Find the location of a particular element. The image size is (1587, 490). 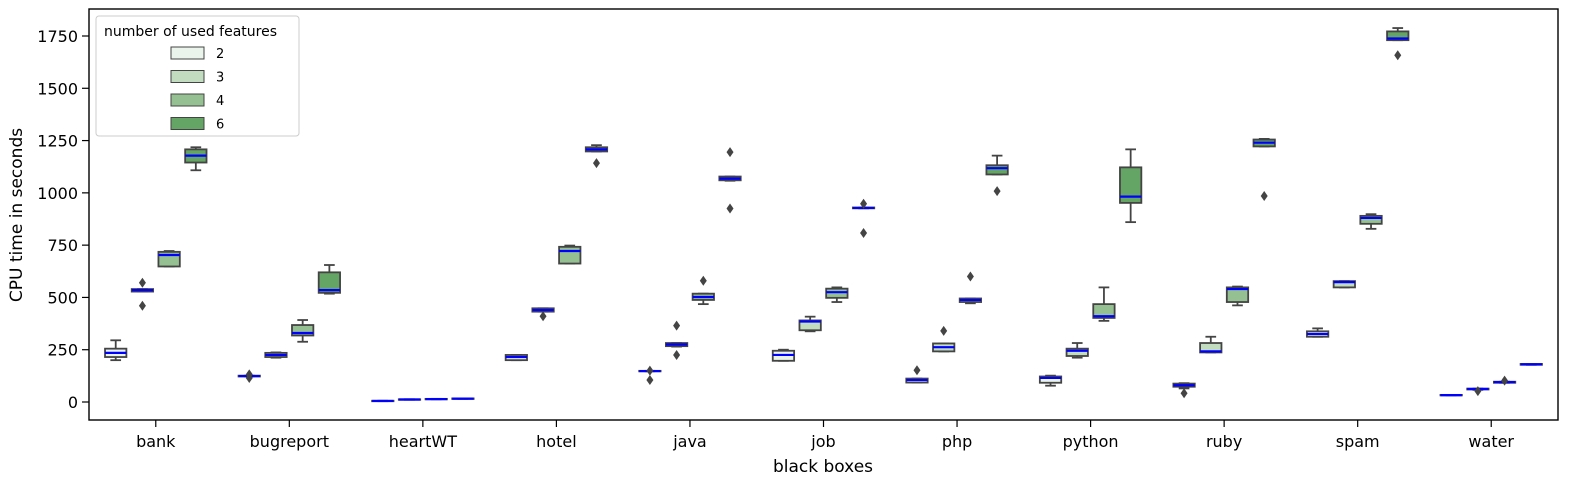

x-tick-label: ruby is located at coordinates (1224, 441).